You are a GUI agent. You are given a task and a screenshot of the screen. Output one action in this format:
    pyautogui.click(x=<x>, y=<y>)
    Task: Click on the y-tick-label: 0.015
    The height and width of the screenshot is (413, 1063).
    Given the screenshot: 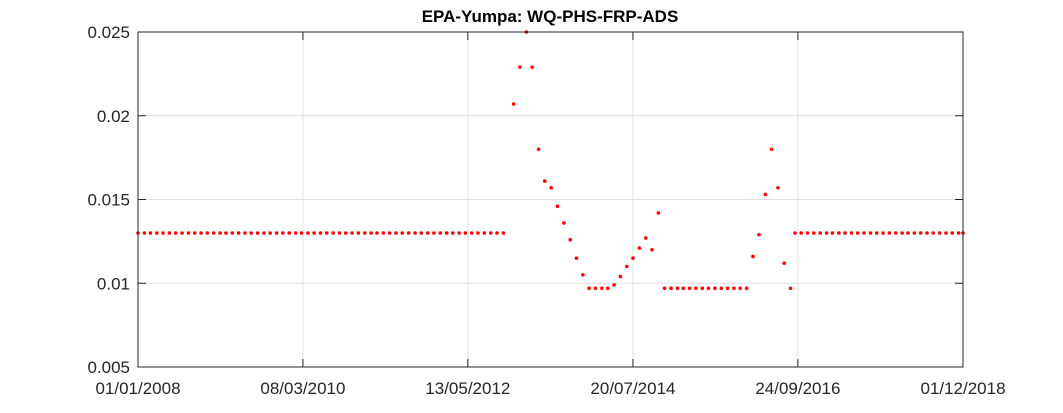 What is the action you would take?
    pyautogui.click(x=108, y=200)
    